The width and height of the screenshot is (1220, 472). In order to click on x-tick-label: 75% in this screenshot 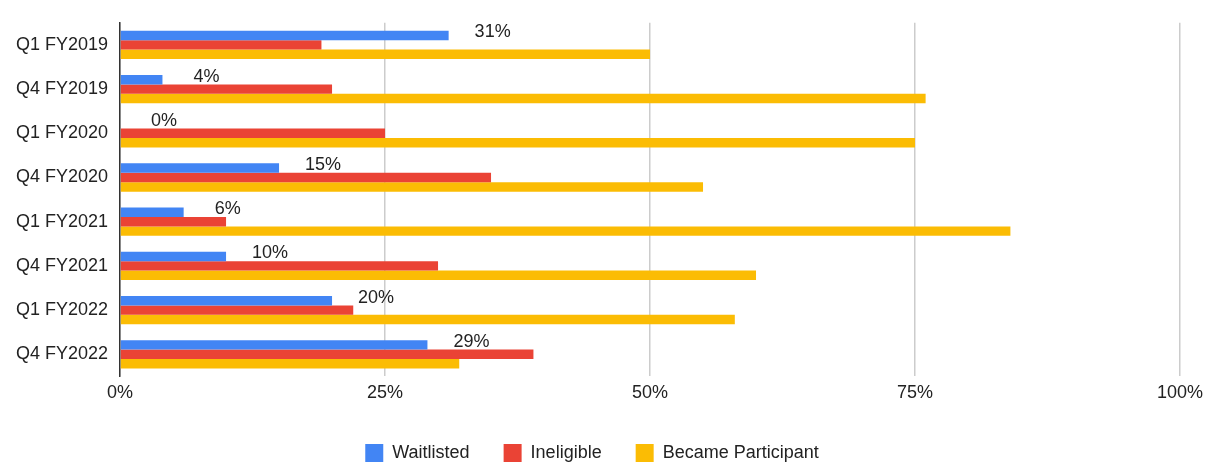, I will do `click(915, 392)`.